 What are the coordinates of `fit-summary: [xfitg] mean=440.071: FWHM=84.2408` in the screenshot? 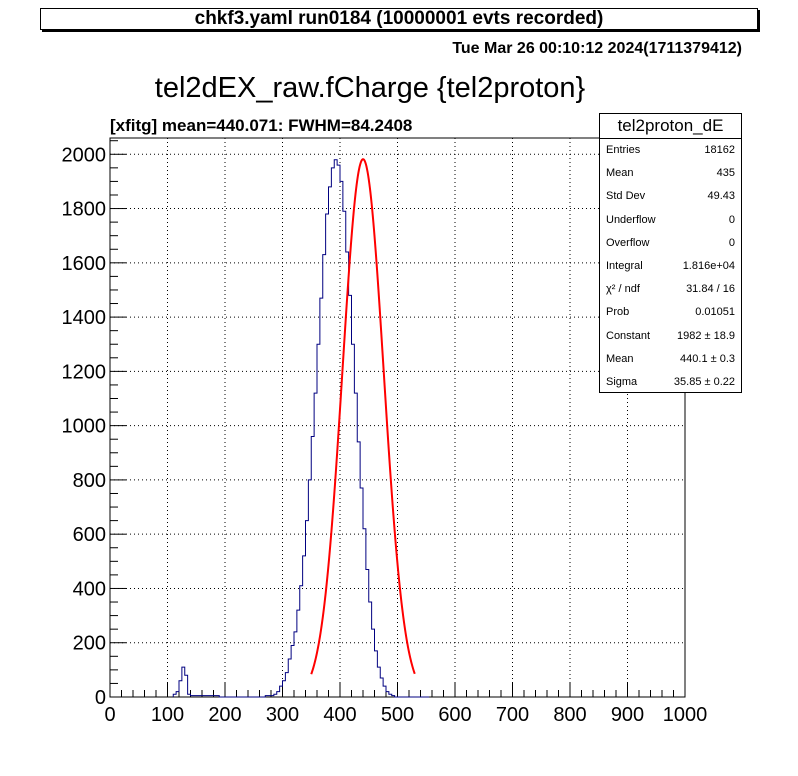 It's located at (261, 125).